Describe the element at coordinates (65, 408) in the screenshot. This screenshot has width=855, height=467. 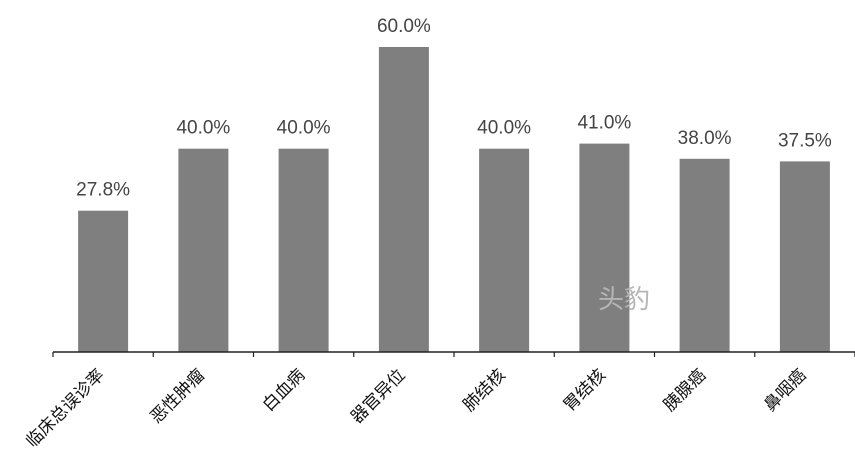
I see `category-label: 临床总误诊率` at that location.